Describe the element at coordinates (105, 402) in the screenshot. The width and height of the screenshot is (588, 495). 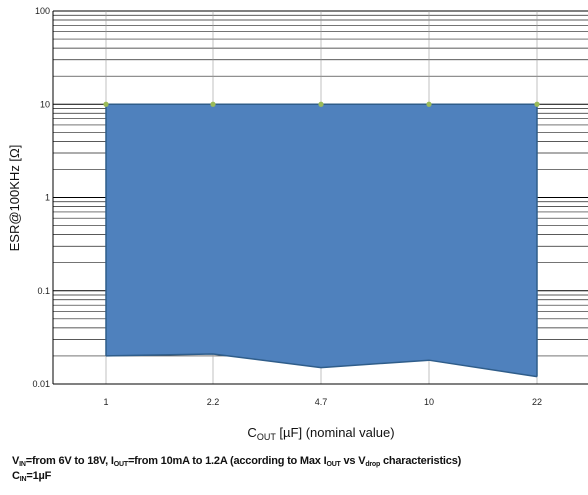
I see `x-tick-label: 1` at that location.